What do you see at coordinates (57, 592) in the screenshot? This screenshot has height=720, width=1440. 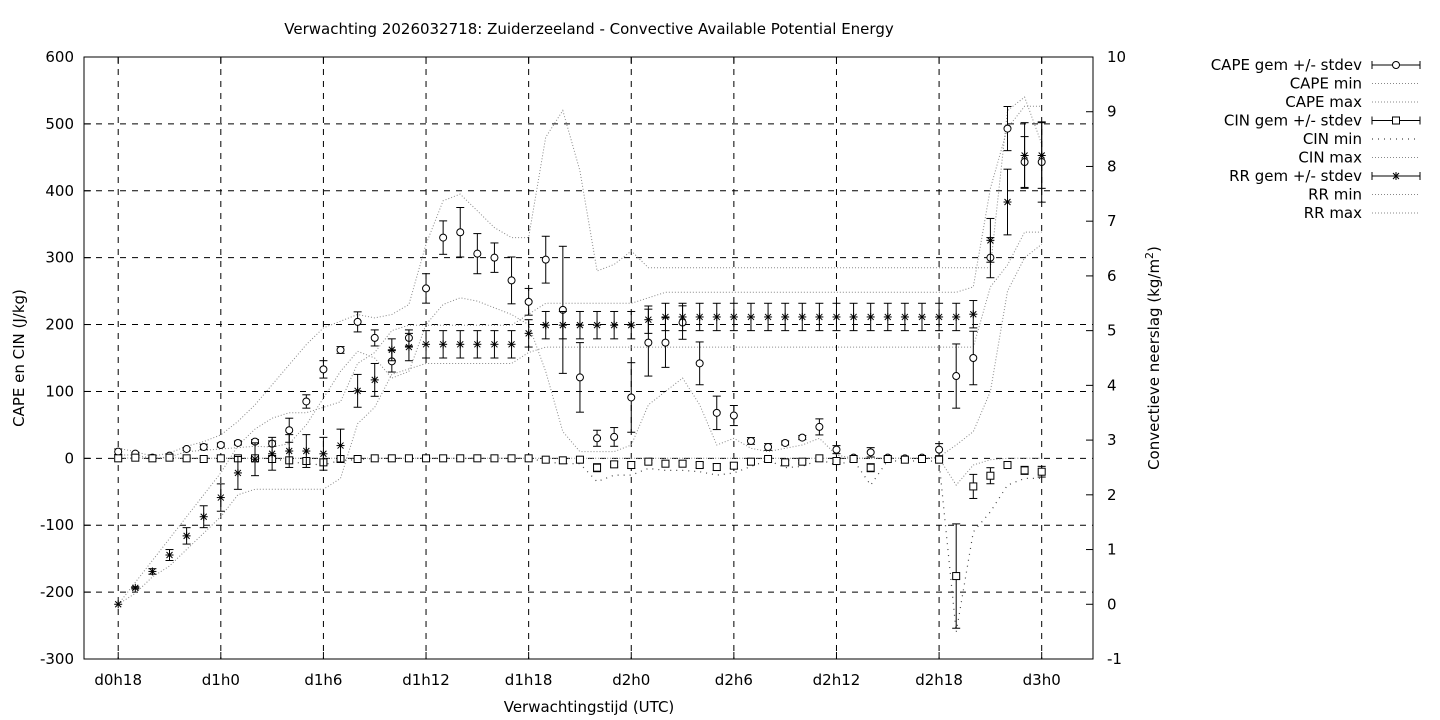 I see `y-tick-label: -200` at bounding box center [57, 592].